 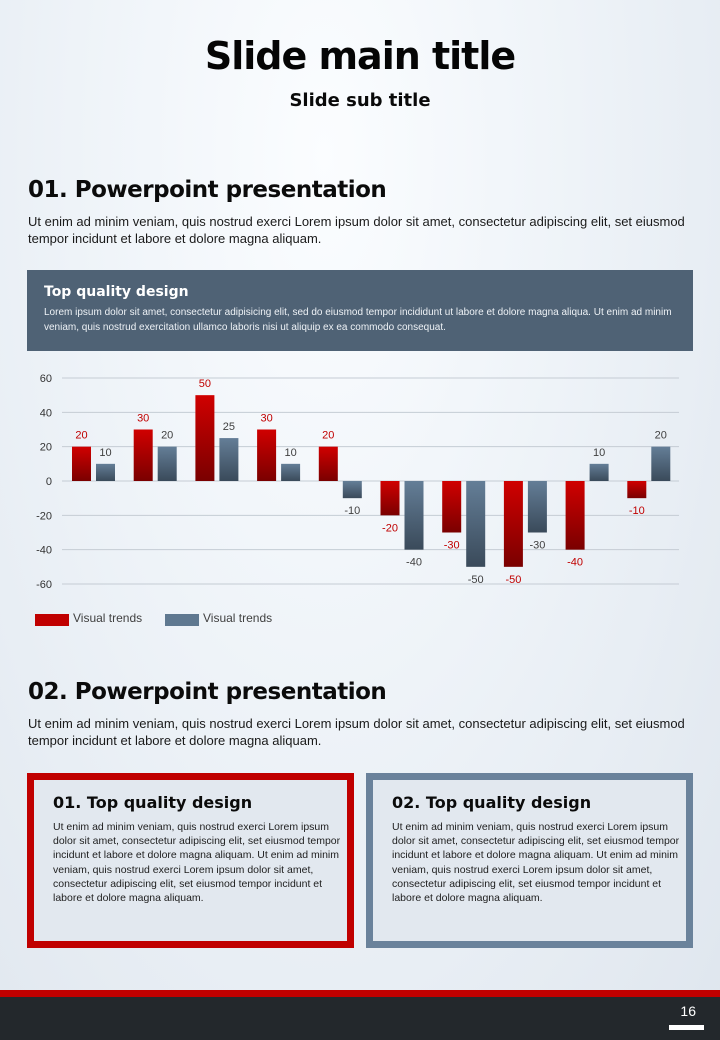 What do you see at coordinates (360, 1018) in the screenshot?
I see `footer-bar` at bounding box center [360, 1018].